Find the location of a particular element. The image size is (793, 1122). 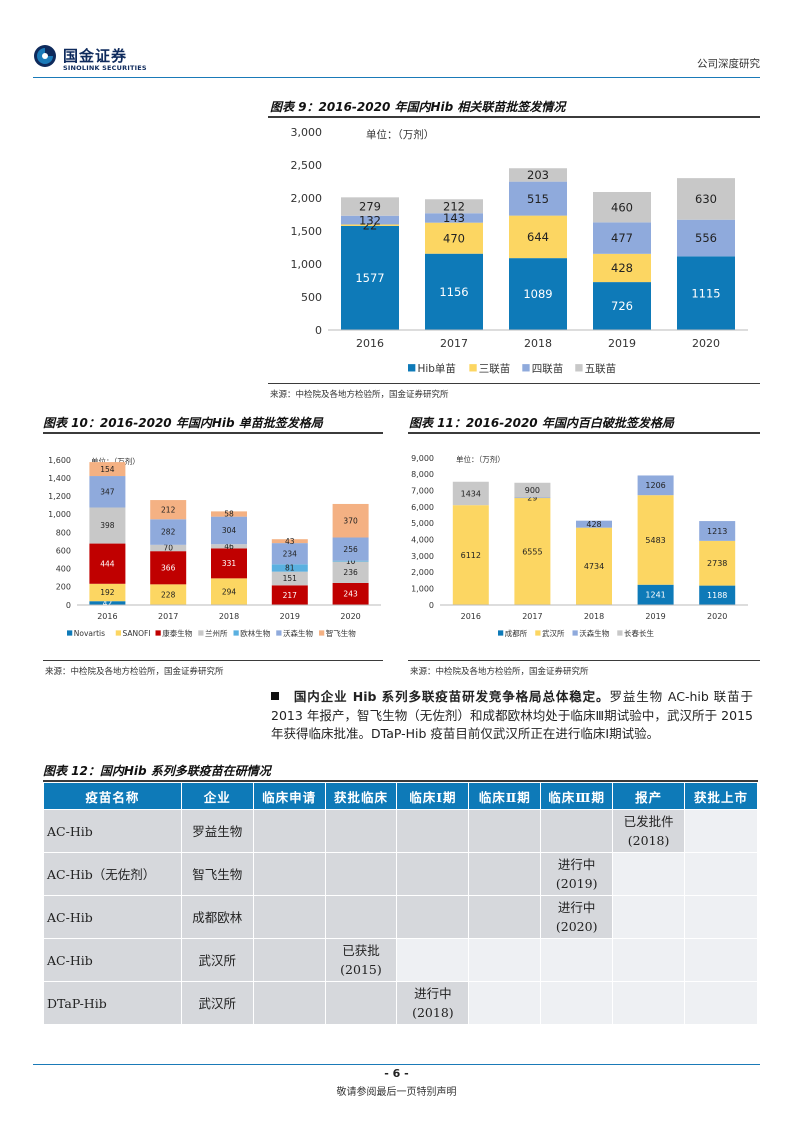

figure10-title: 图表 10：2016-2020 年国内Hib 单苗批签发格局 is located at coordinates (183, 423).